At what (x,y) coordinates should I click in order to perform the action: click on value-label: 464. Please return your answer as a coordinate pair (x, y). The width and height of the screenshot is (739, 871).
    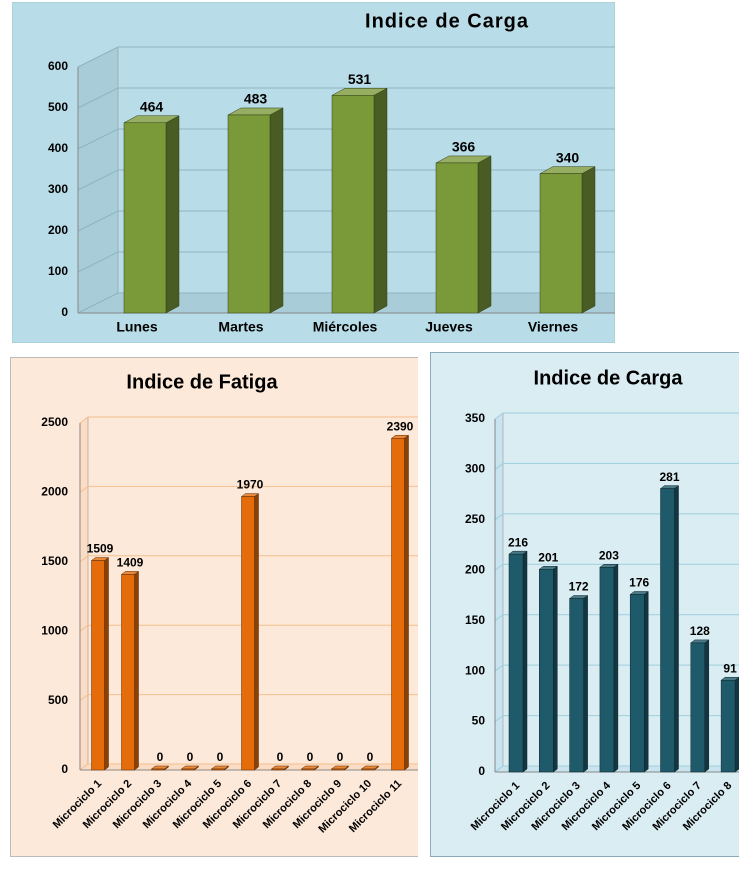
    Looking at the image, I should click on (152, 106).